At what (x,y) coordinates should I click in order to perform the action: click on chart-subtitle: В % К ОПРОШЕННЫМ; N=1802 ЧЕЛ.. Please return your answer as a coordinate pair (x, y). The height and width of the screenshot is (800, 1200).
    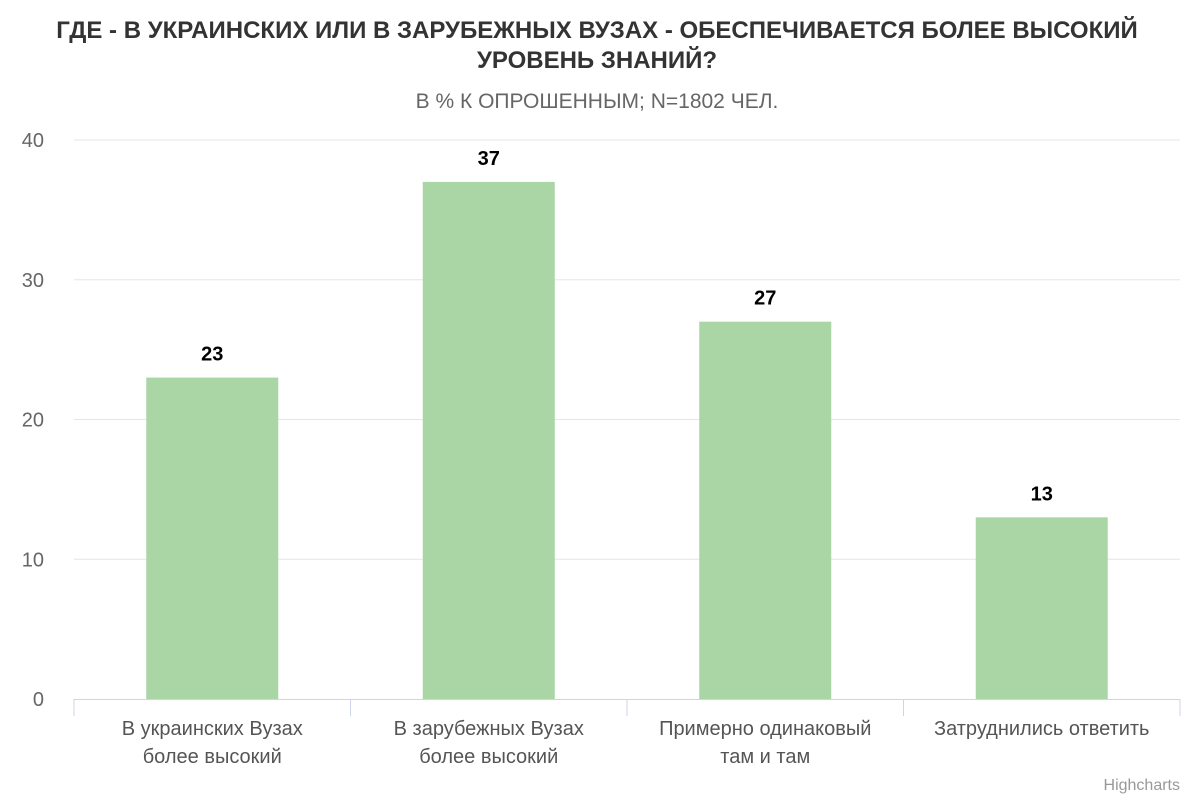
    Looking at the image, I should click on (597, 101).